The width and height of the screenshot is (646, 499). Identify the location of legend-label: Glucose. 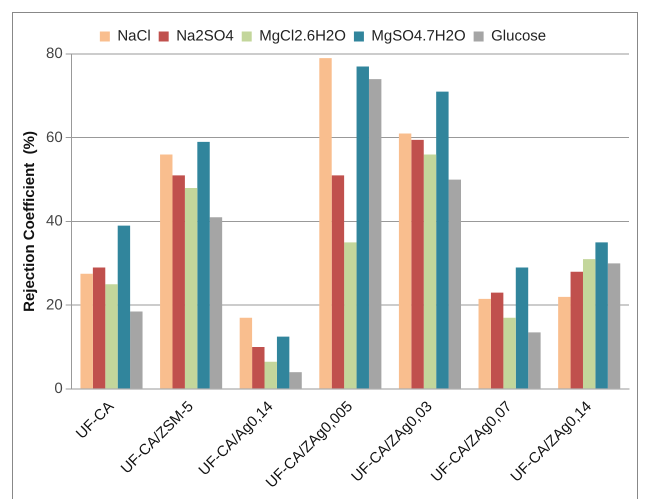
(518, 36).